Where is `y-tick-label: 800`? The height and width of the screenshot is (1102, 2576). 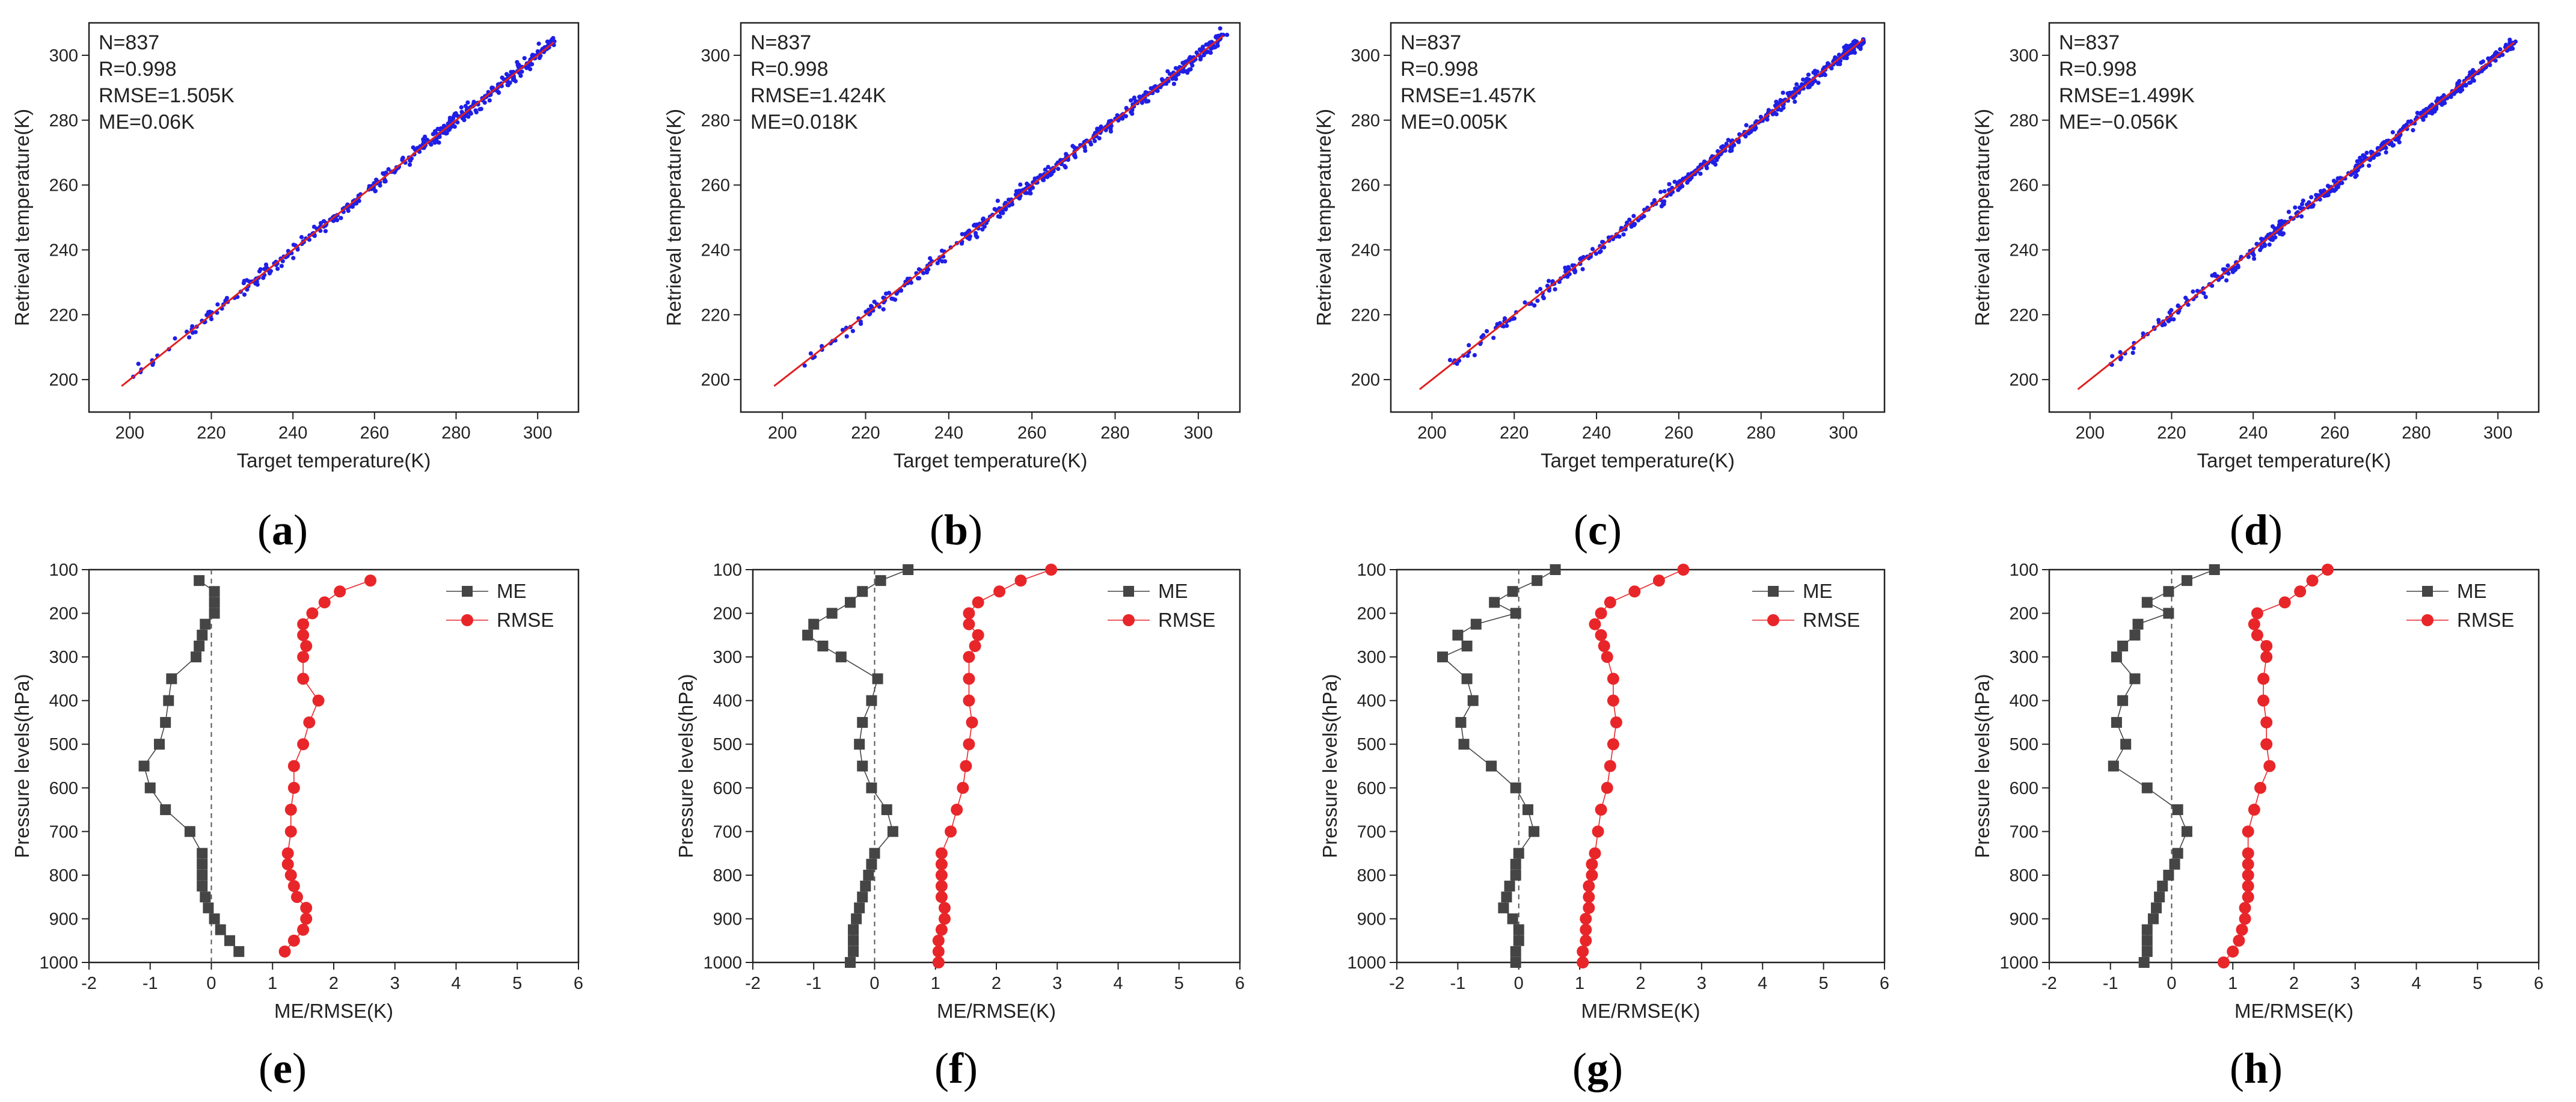
y-tick-label: 800 is located at coordinates (1371, 875).